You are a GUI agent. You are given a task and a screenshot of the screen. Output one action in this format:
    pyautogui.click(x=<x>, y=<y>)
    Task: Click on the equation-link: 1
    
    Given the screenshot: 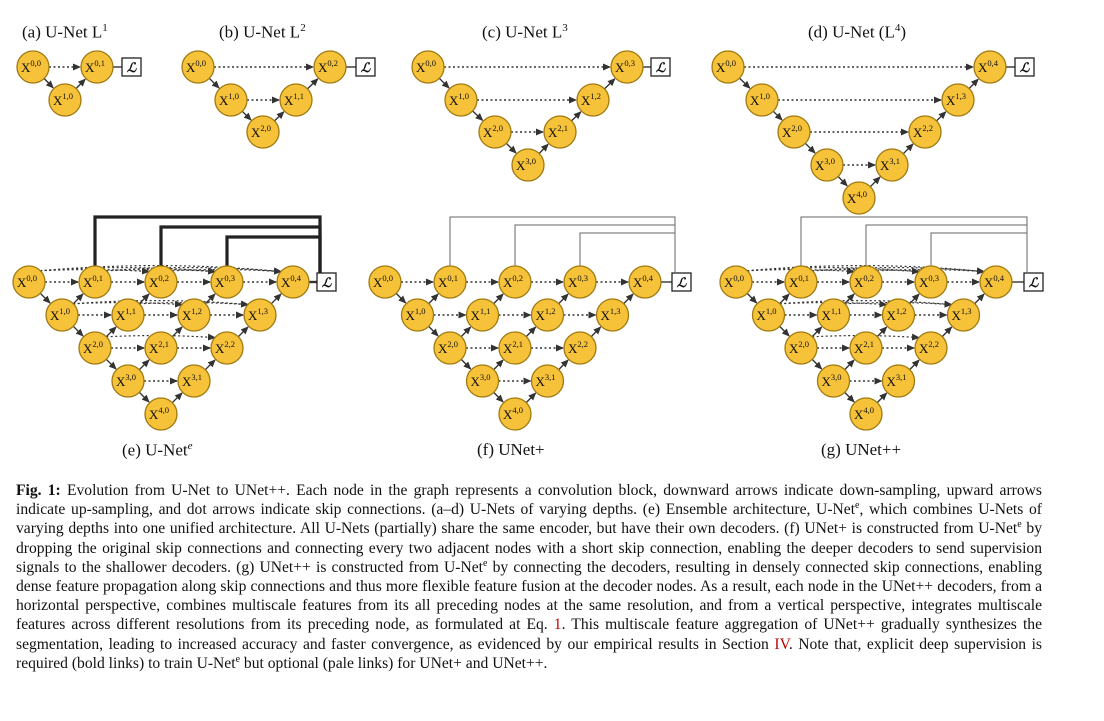 What is the action you would take?
    pyautogui.click(x=557, y=625)
    